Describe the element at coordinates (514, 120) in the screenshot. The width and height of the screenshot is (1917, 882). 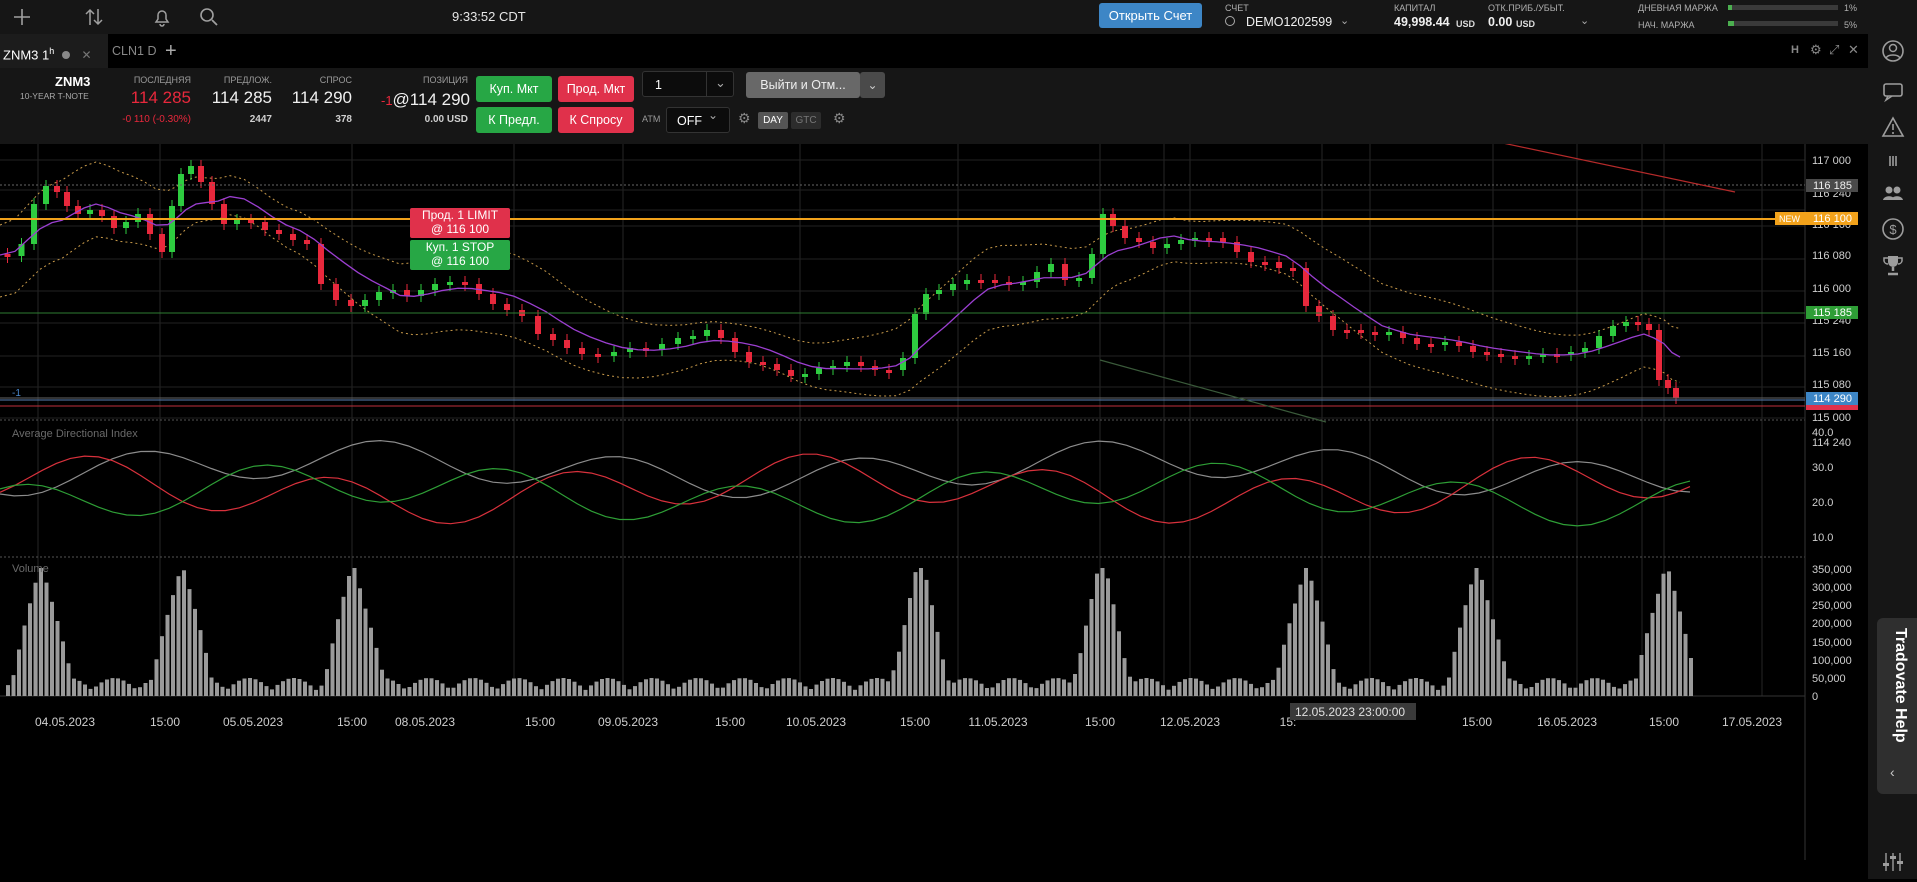
I see `buy-bid-button: К Предл.` at that location.